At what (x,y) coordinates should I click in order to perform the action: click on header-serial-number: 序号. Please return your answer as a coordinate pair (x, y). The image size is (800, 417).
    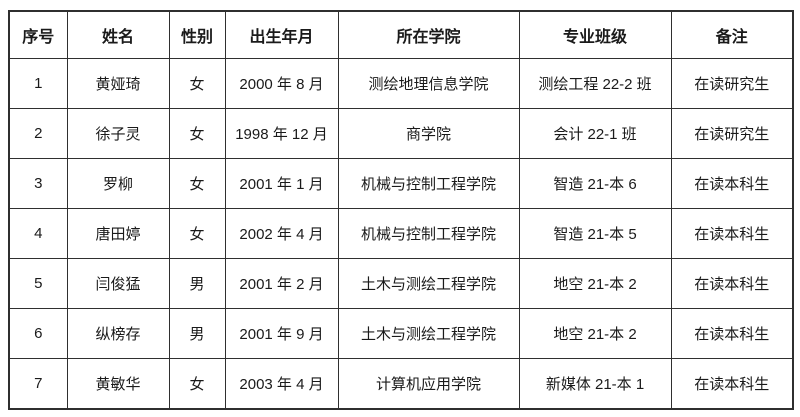
    Looking at the image, I should click on (38, 34).